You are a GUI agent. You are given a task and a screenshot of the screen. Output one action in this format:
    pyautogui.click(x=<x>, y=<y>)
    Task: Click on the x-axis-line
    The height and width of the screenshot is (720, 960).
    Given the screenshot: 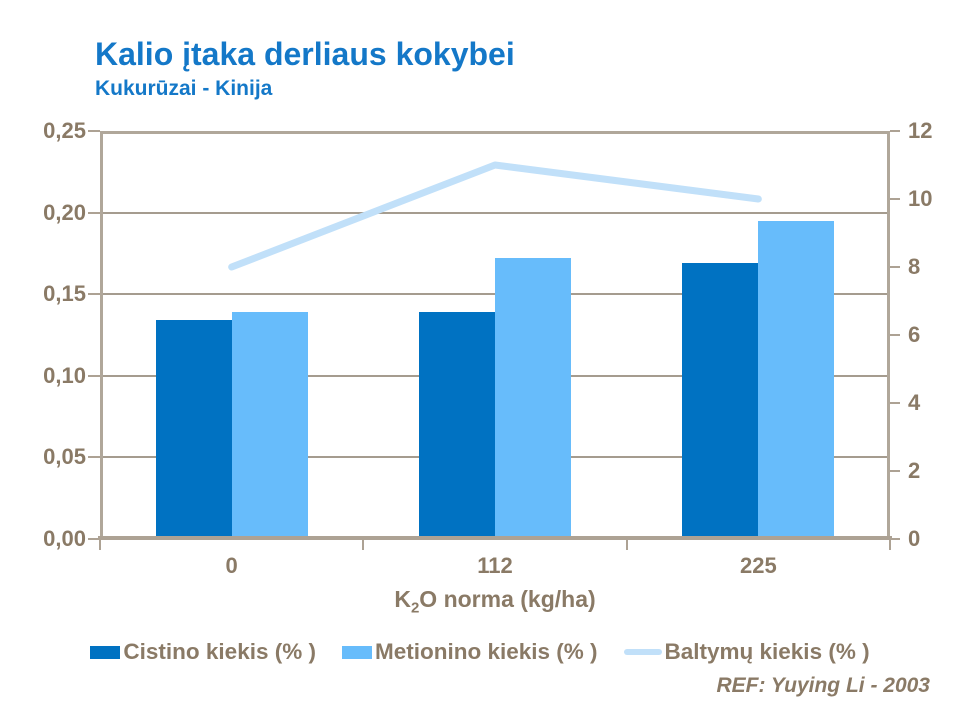 What is the action you would take?
    pyautogui.click(x=495, y=538)
    